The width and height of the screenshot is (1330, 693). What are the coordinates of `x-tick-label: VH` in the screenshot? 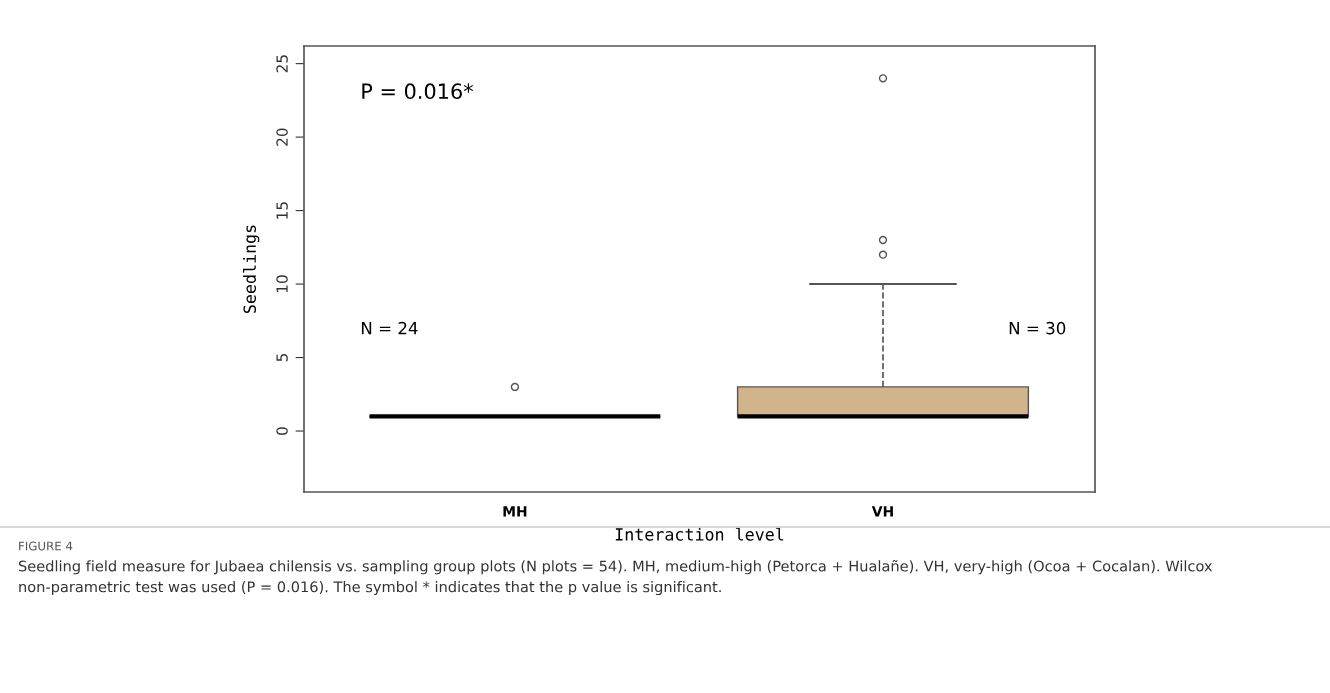 It's located at (882, 511).